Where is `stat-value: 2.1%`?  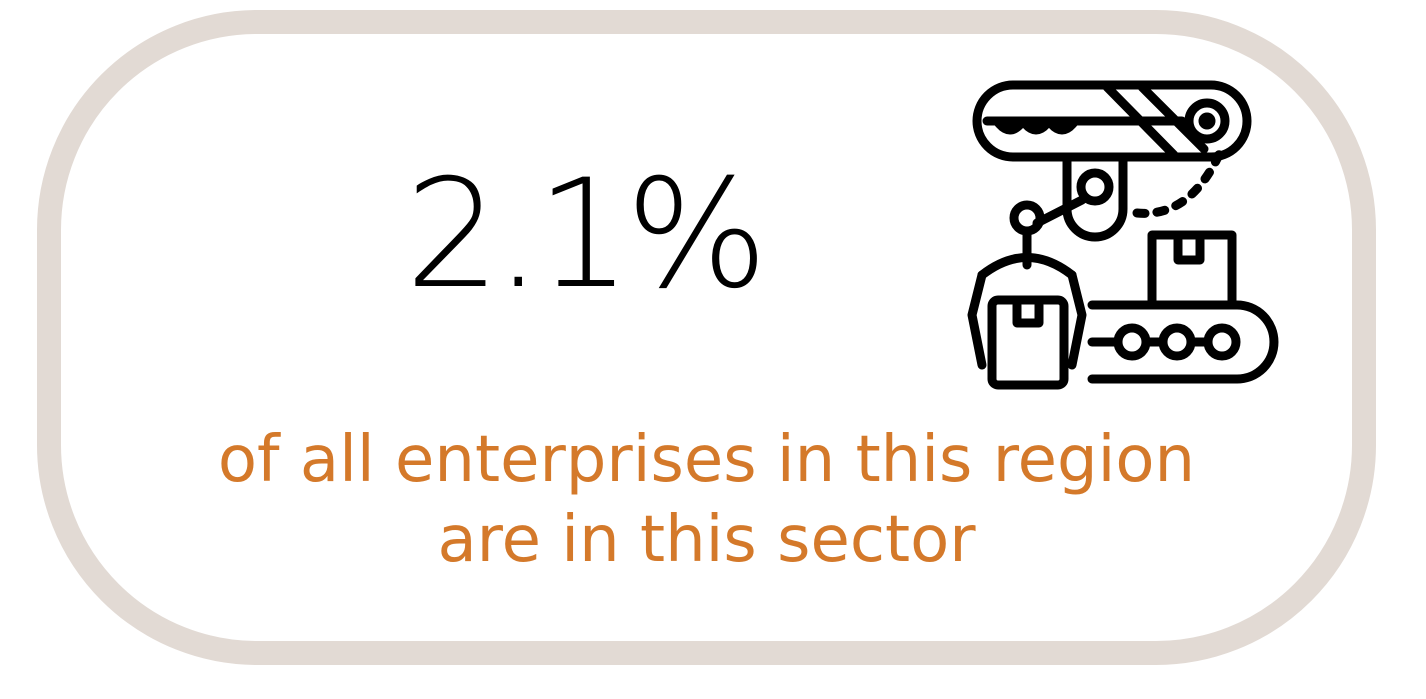 stat-value: 2.1% is located at coordinates (586, 235).